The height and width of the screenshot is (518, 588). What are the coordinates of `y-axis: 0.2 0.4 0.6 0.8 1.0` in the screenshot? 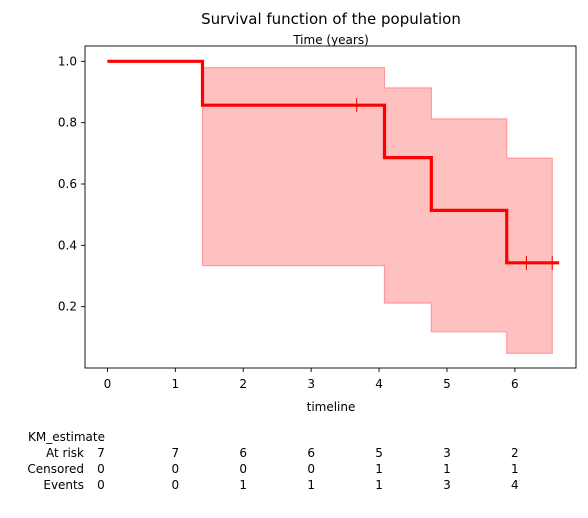 It's located at (71, 184).